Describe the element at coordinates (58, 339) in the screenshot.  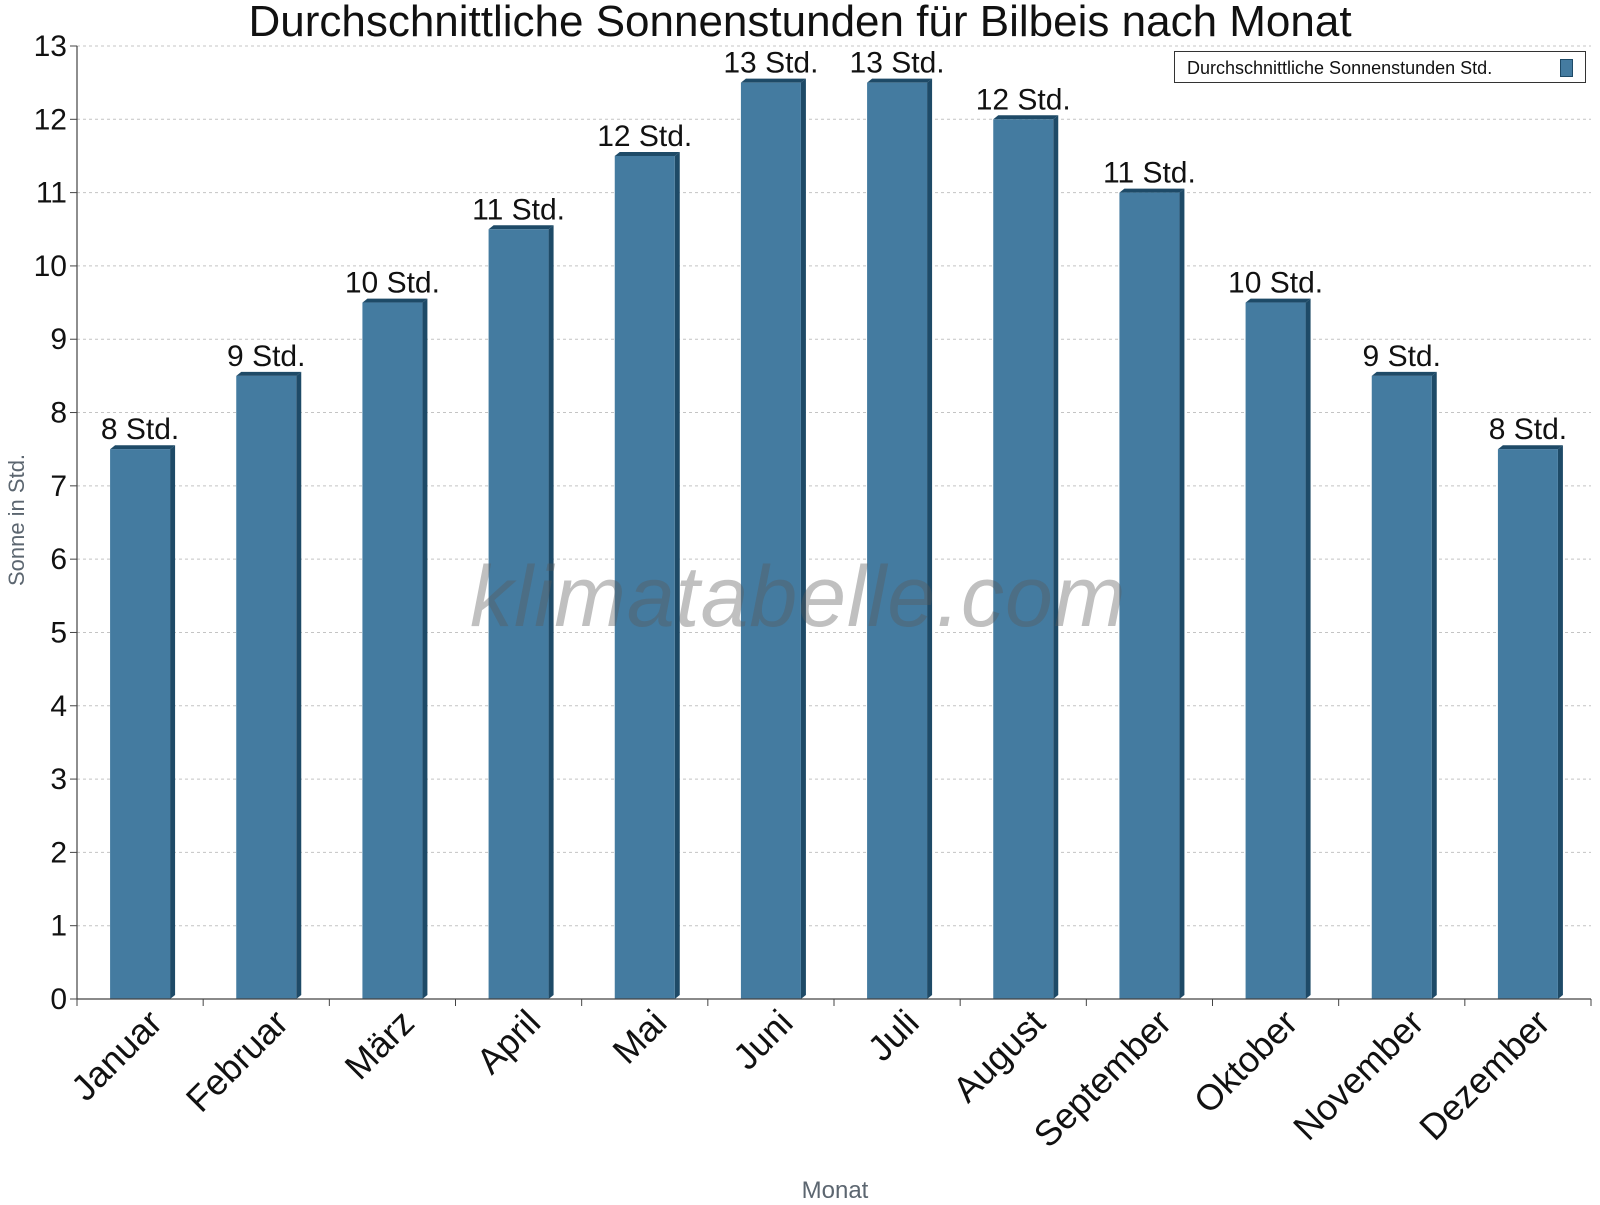
I see `y-tick-label: 9` at that location.